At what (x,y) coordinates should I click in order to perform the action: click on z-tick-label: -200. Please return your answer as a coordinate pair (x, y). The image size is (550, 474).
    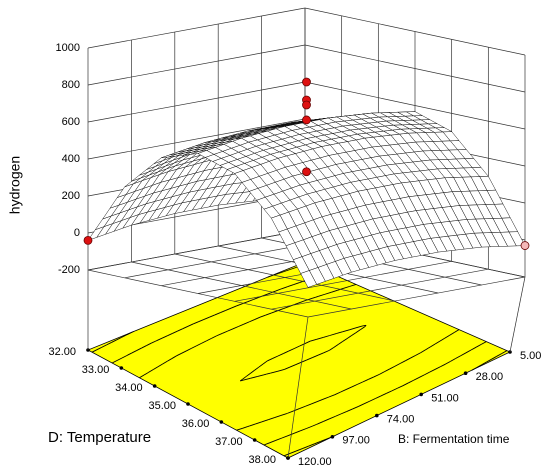
    Looking at the image, I should click on (69, 270).